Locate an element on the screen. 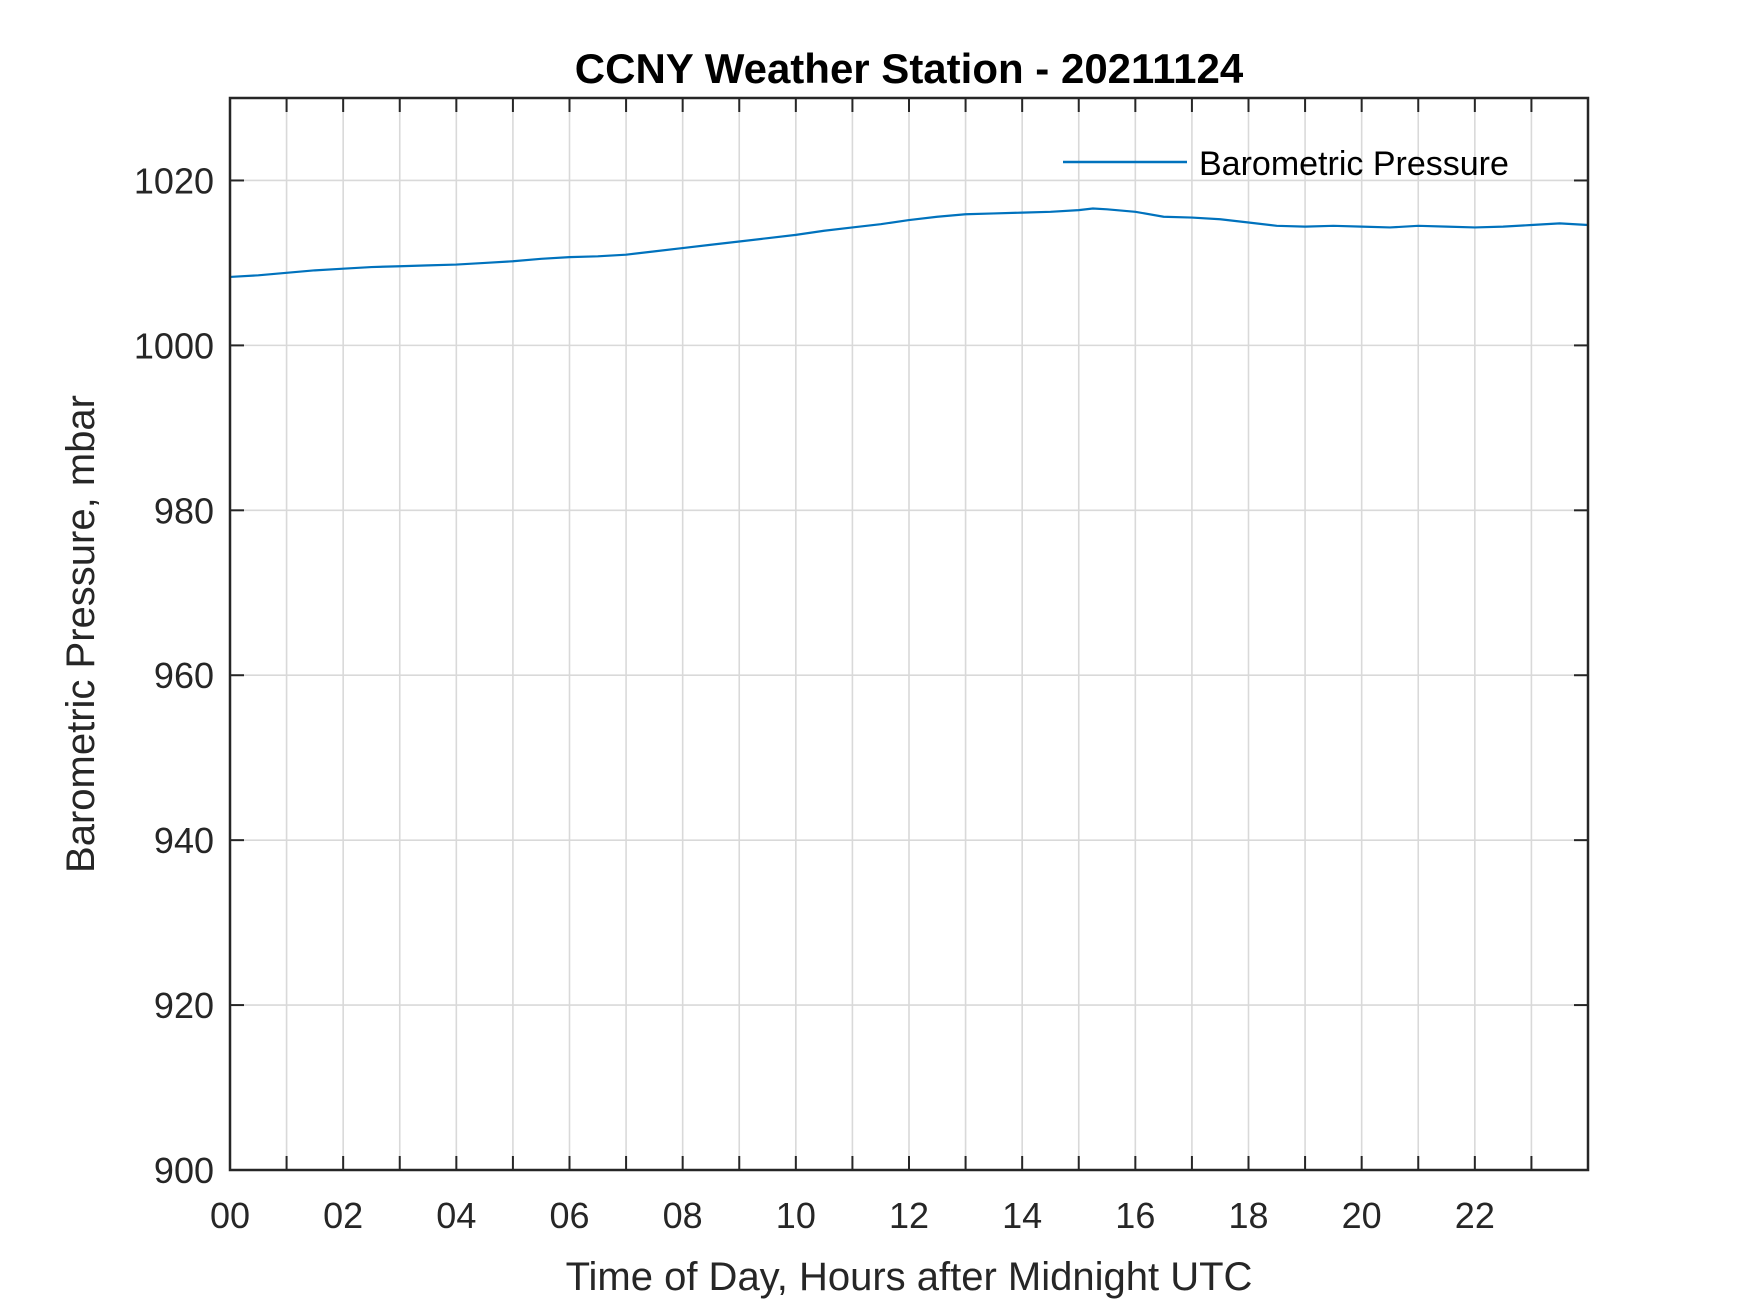 The height and width of the screenshot is (1313, 1750). series-layer is located at coordinates (909, 243).